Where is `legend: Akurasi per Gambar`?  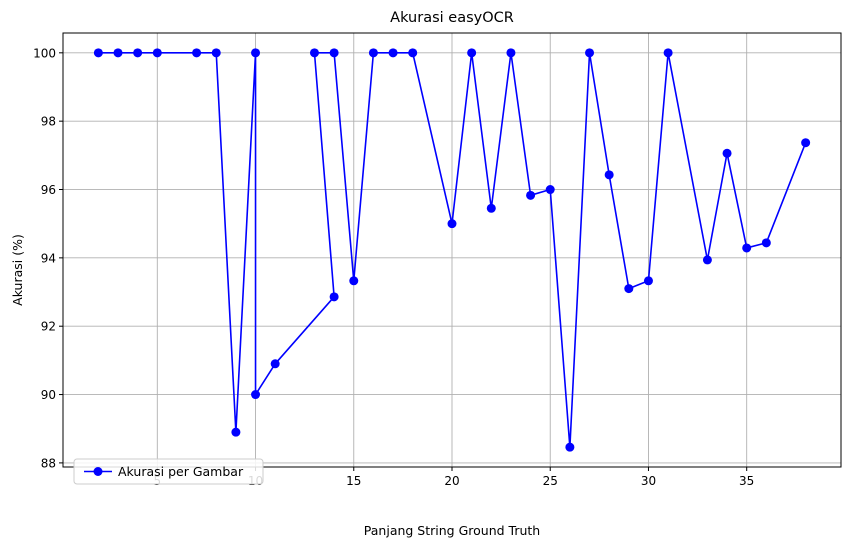
legend: Akurasi per Gambar is located at coordinates (168, 471).